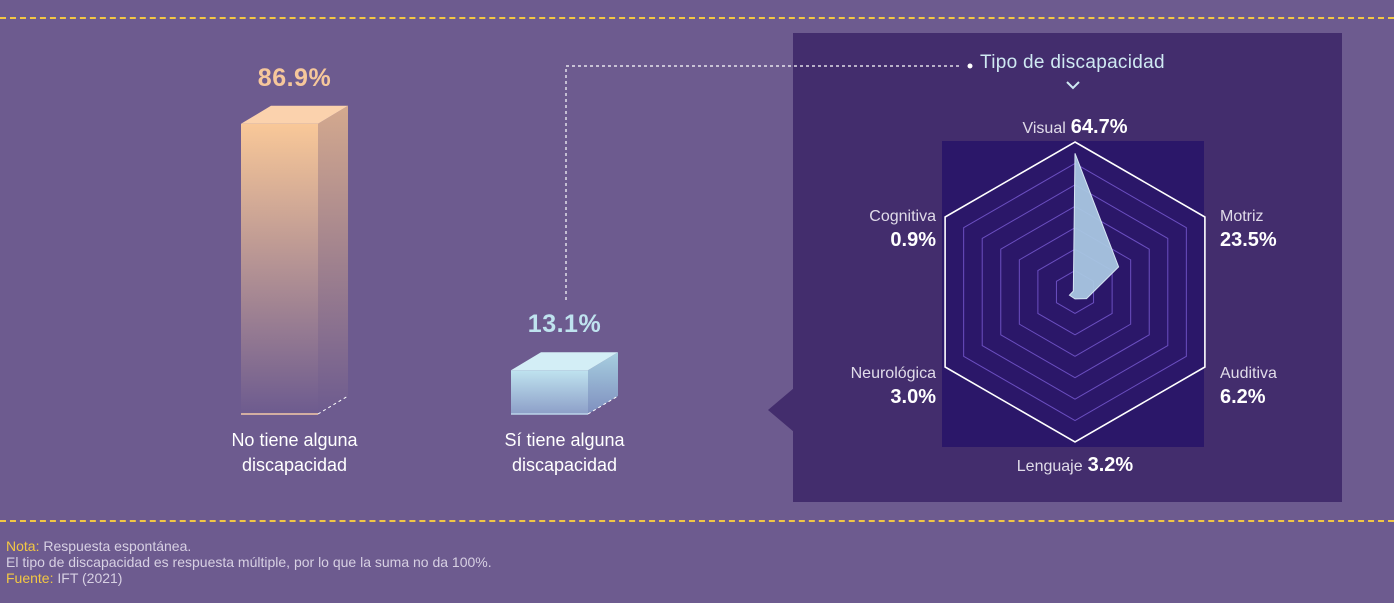 Image resolution: width=1394 pixels, height=603 pixels. Describe the element at coordinates (1243, 397) in the screenshot. I see `radar-axis-value-2: 6.2%` at that location.